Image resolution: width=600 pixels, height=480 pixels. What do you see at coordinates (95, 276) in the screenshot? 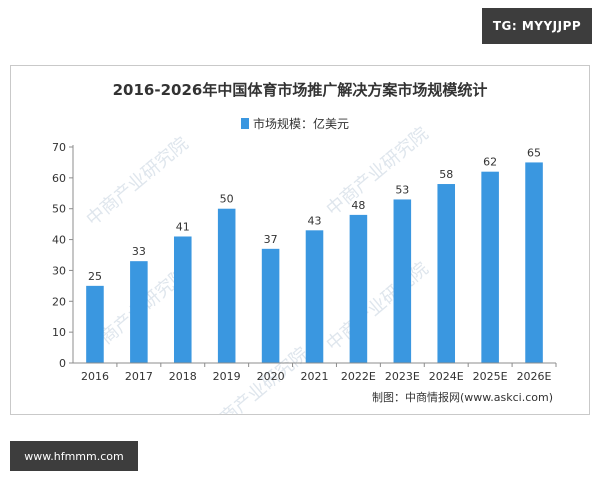
I see `data-label: 25` at bounding box center [95, 276].